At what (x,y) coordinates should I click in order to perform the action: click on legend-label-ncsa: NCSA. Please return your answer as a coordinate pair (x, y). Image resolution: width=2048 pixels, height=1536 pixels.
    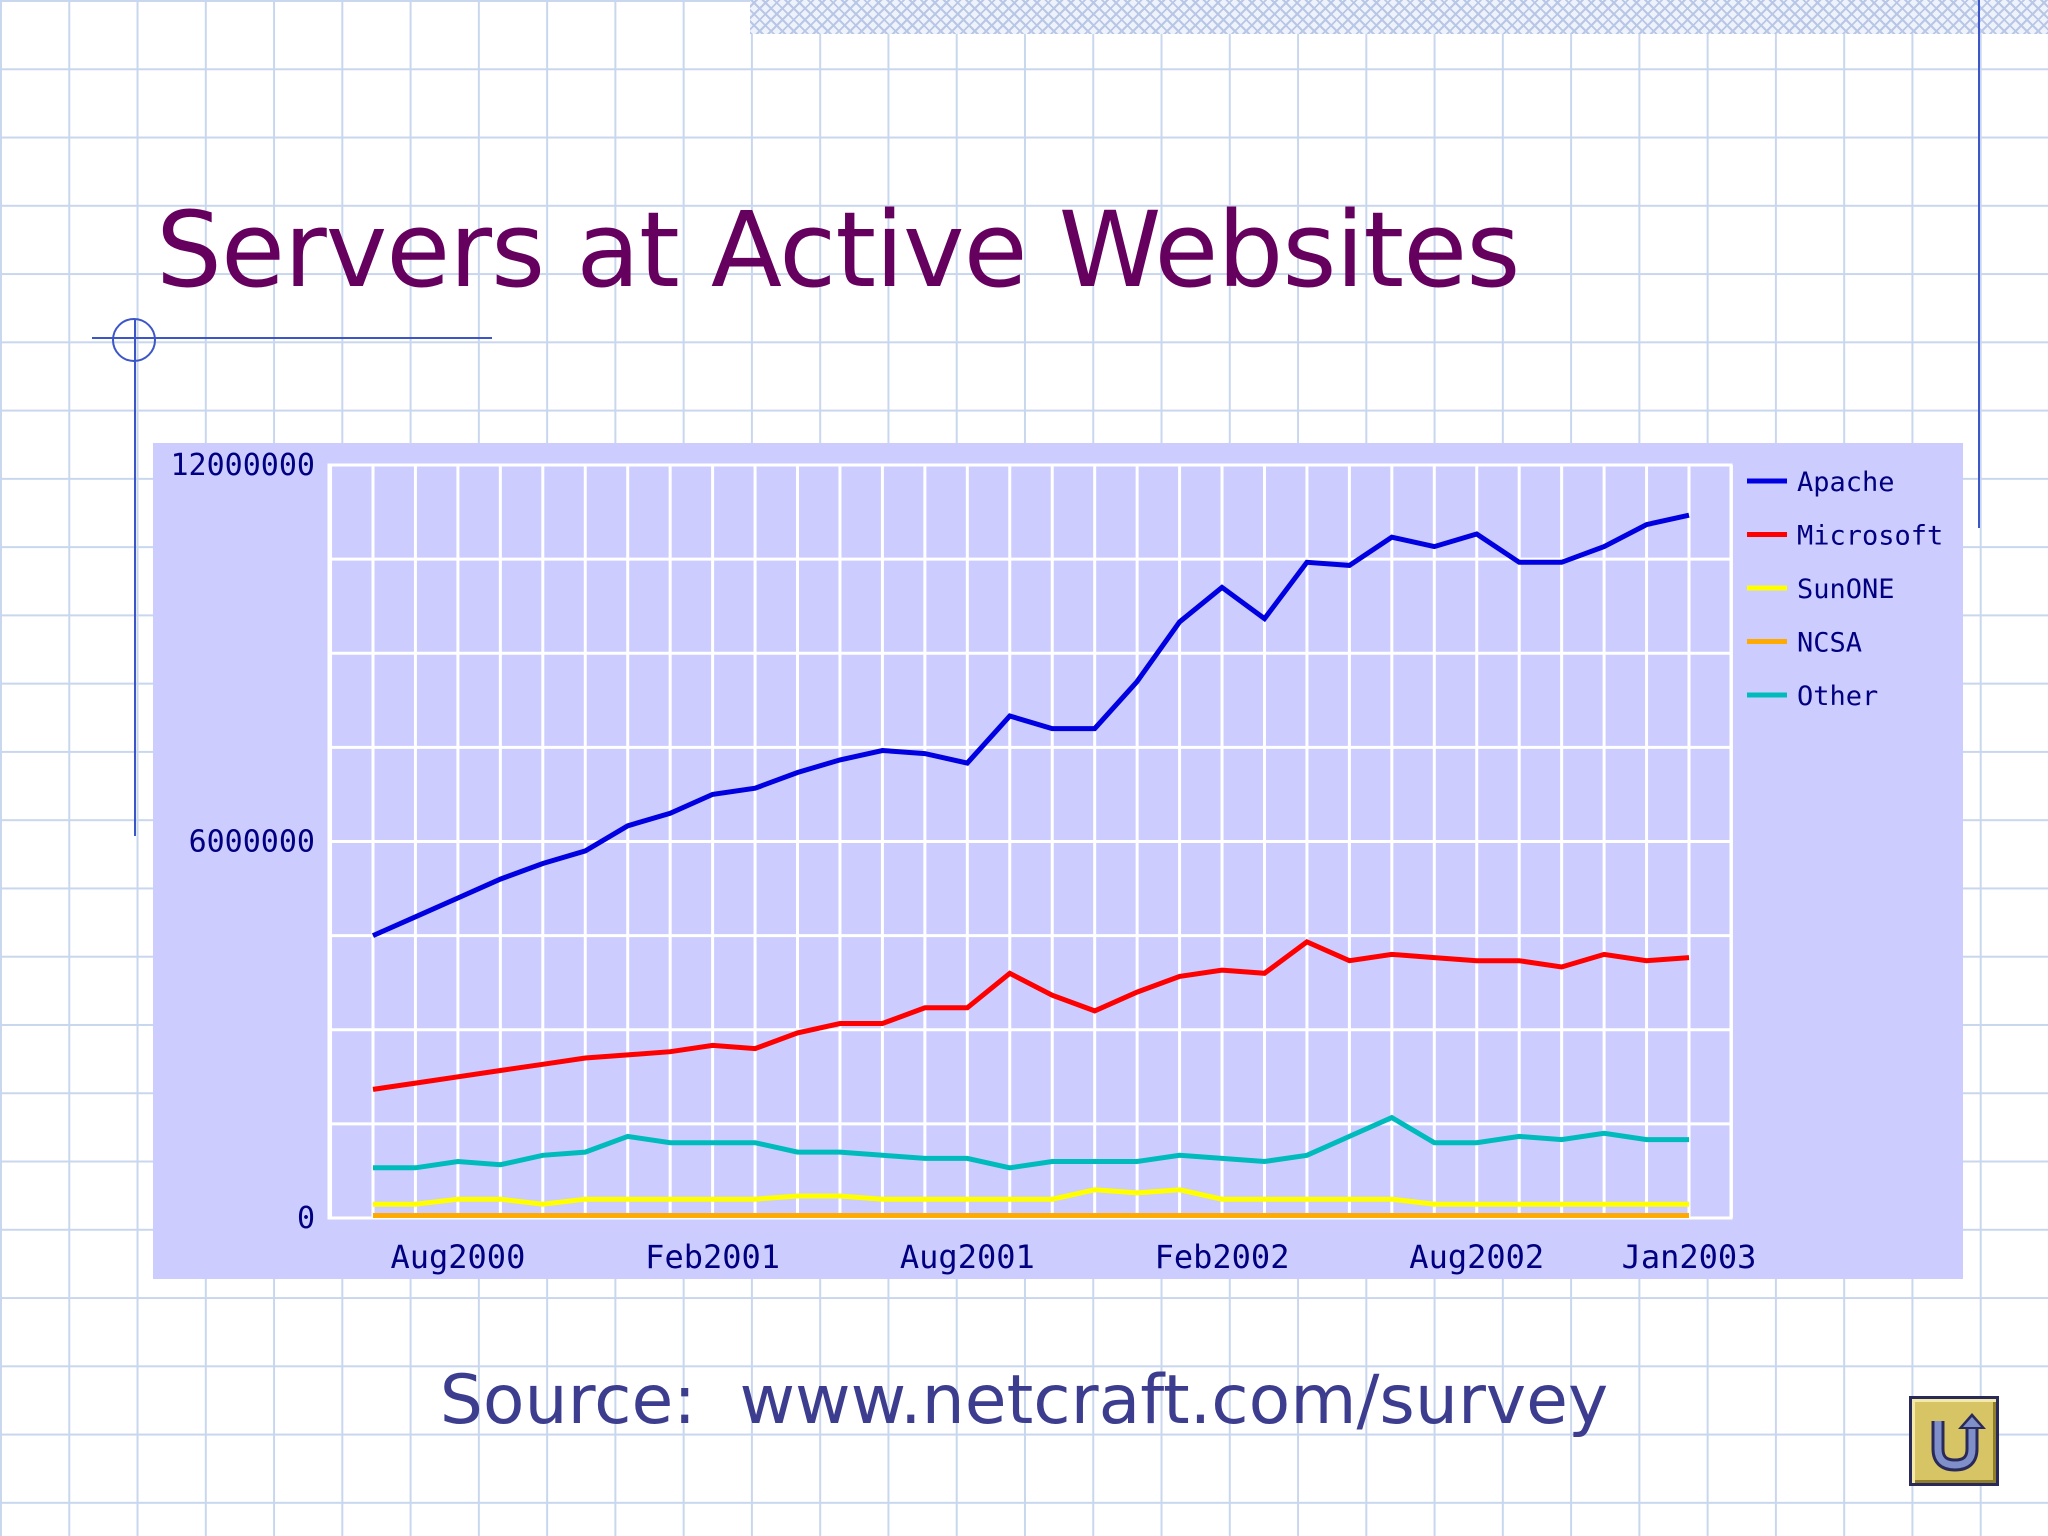
    Looking at the image, I should click on (1829, 643).